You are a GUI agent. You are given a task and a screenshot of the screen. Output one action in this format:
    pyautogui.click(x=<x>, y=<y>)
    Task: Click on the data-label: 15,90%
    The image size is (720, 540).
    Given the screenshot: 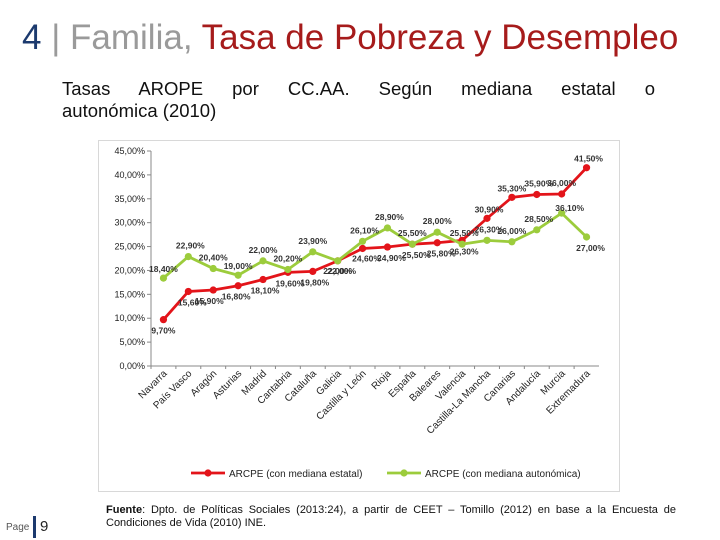 What is the action you would take?
    pyautogui.click(x=209, y=301)
    